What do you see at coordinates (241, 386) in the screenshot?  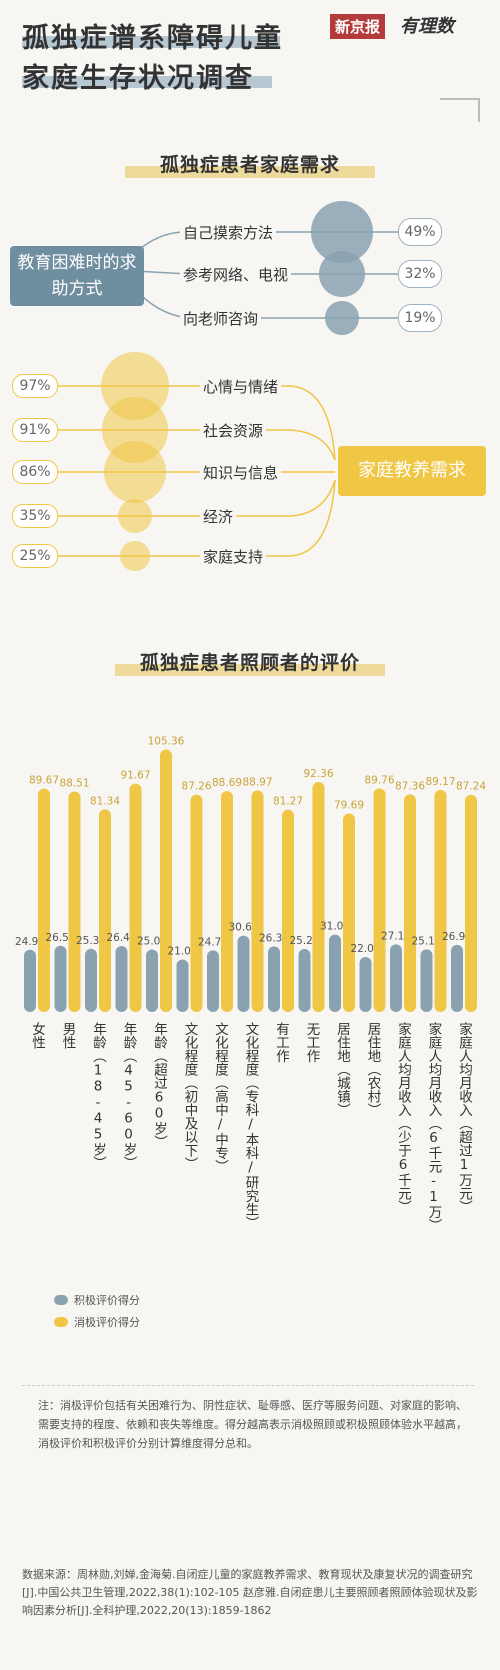 I see `needs-item-label: 心情与情绪` at bounding box center [241, 386].